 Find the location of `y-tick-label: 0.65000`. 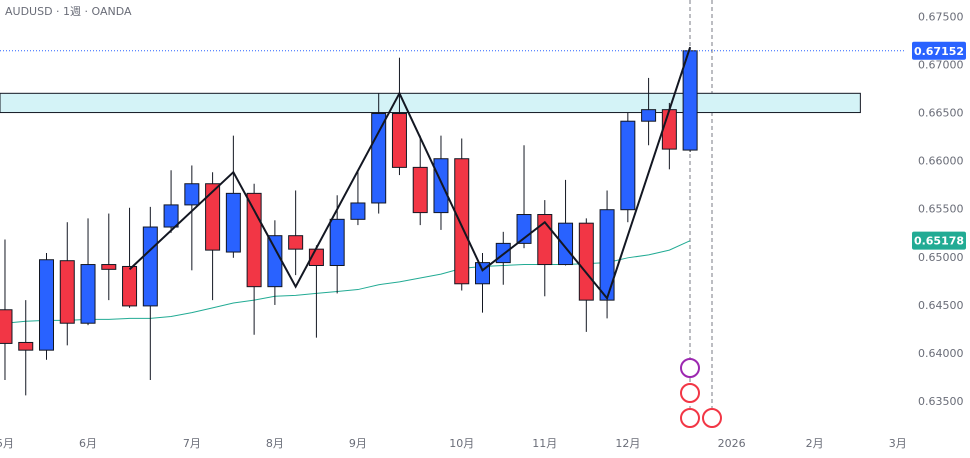

y-tick-label: 0.65000 is located at coordinates (941, 257).